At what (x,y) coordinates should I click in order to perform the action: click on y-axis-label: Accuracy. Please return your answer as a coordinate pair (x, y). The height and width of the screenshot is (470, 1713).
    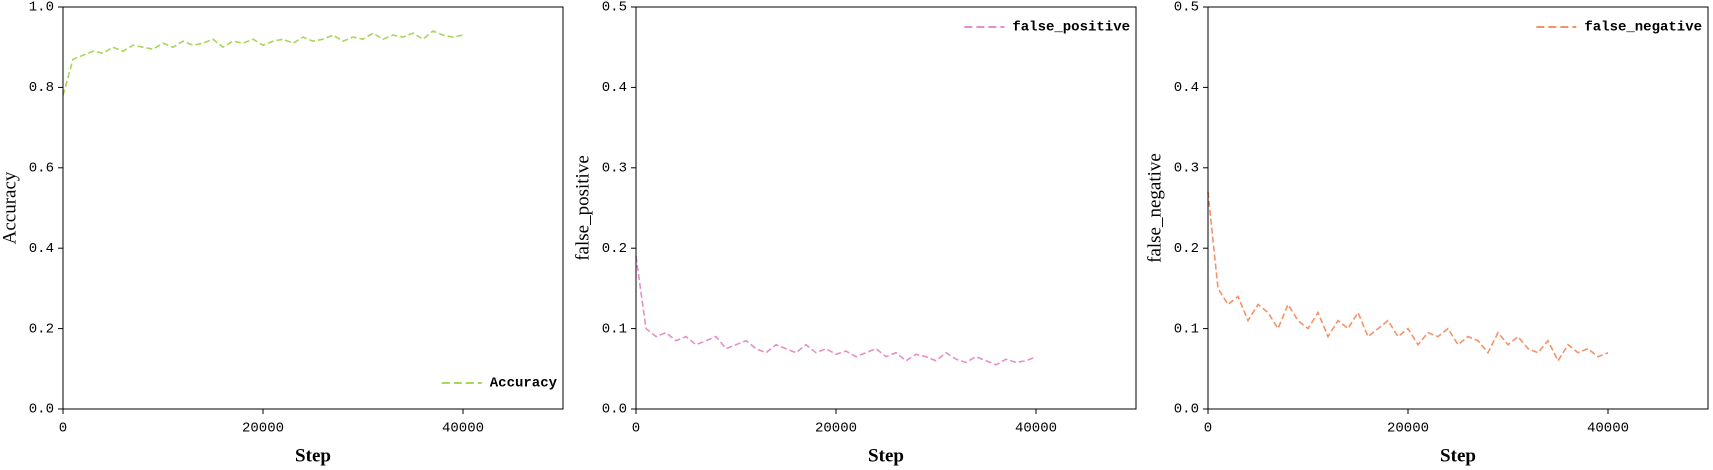
    Looking at the image, I should click on (10, 207).